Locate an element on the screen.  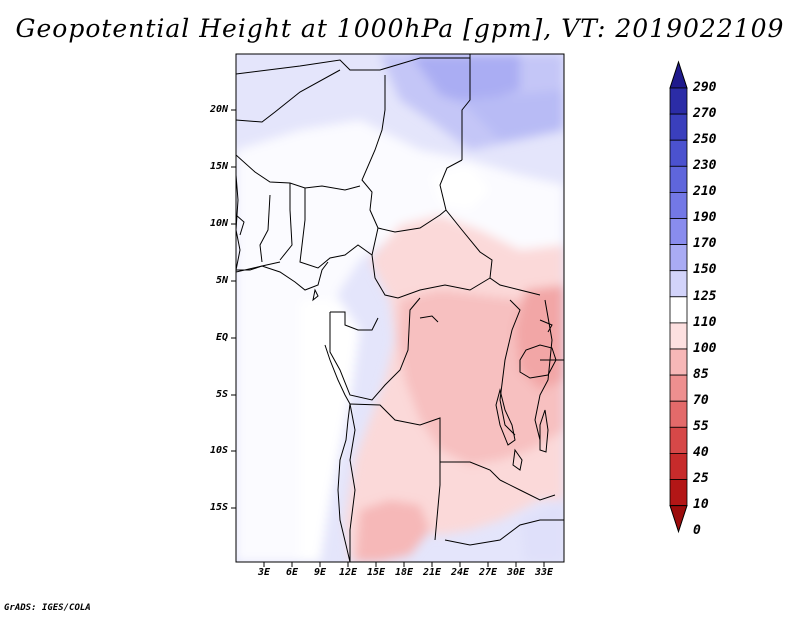
colorbar is located at coordinates (678, 297).